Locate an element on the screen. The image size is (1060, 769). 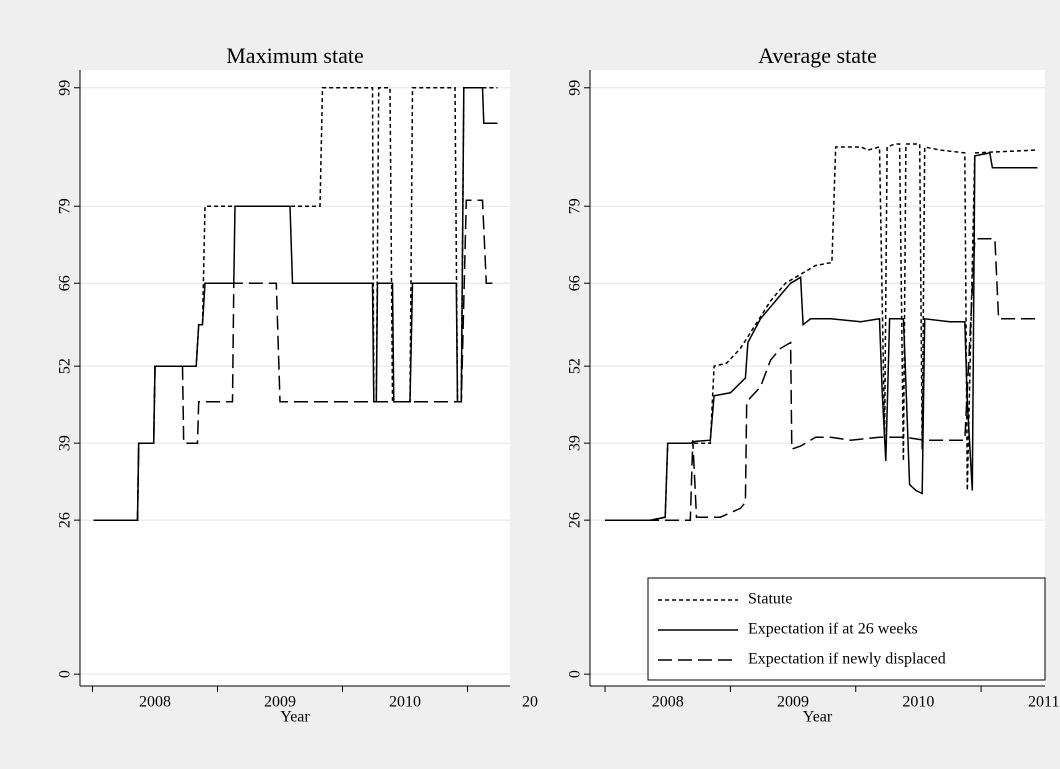
legend-label: Expectation if at 26 weeks is located at coordinates (833, 629).